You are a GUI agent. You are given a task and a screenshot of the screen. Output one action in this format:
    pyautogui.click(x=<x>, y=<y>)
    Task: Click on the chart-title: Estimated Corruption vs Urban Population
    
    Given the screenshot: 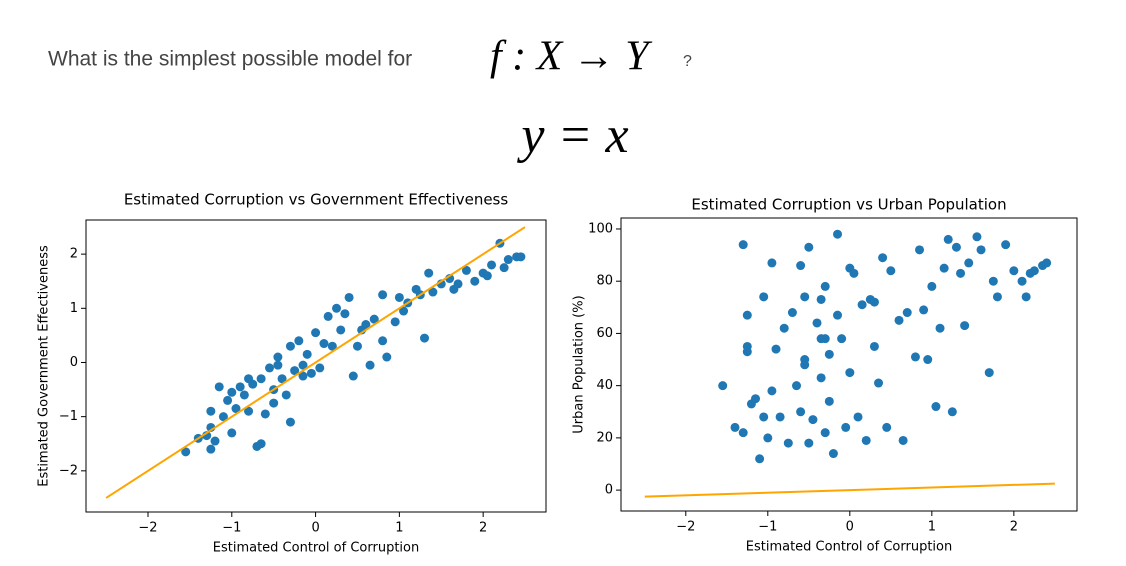 What is the action you would take?
    pyautogui.click(x=848, y=205)
    